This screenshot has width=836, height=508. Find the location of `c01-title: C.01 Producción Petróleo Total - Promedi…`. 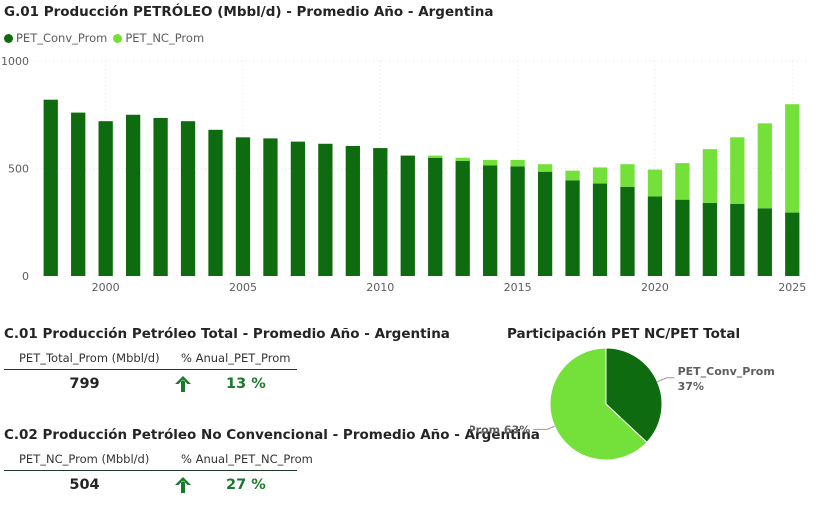

c01-title: C.01 Producción Petróleo Total - Promedi… is located at coordinates (227, 334).